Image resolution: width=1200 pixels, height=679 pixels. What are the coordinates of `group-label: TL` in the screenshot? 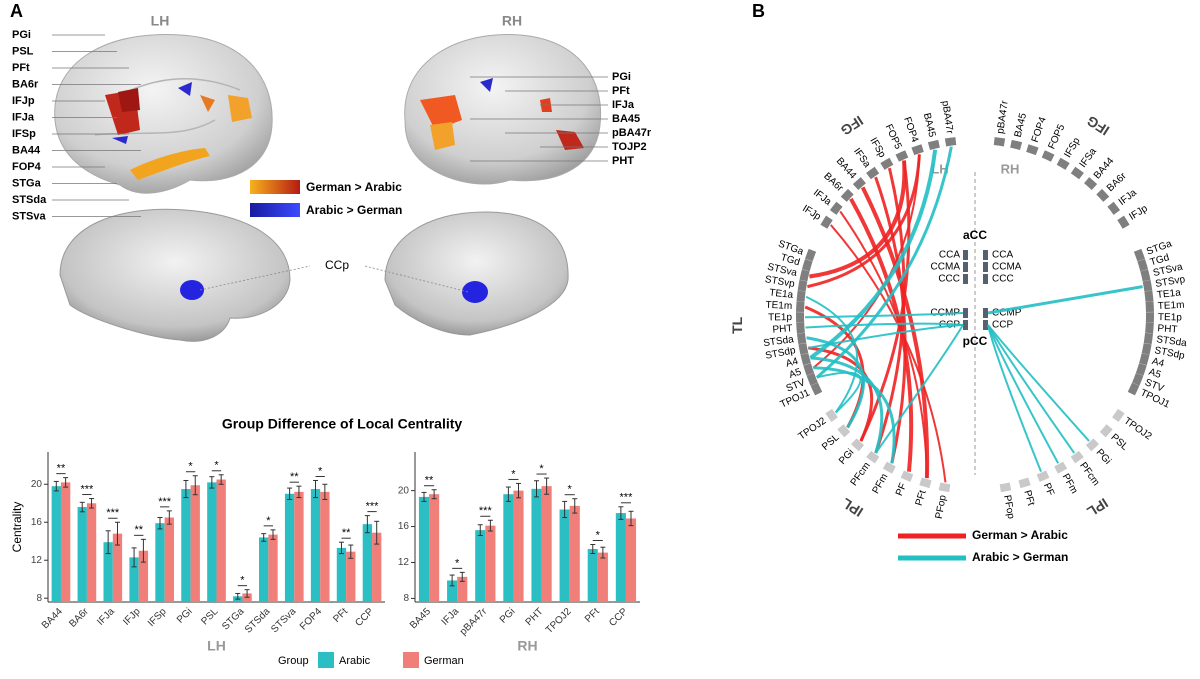 It's located at (737, 325).